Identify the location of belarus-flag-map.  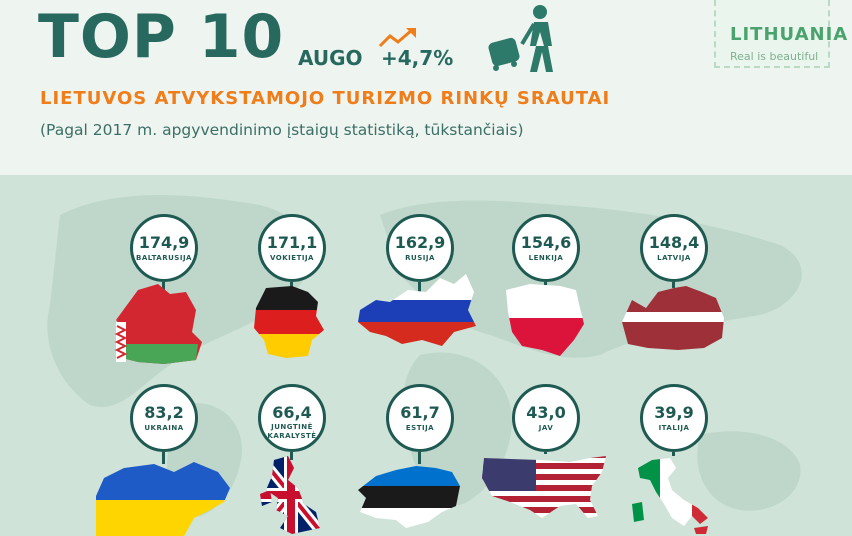
(158, 324).